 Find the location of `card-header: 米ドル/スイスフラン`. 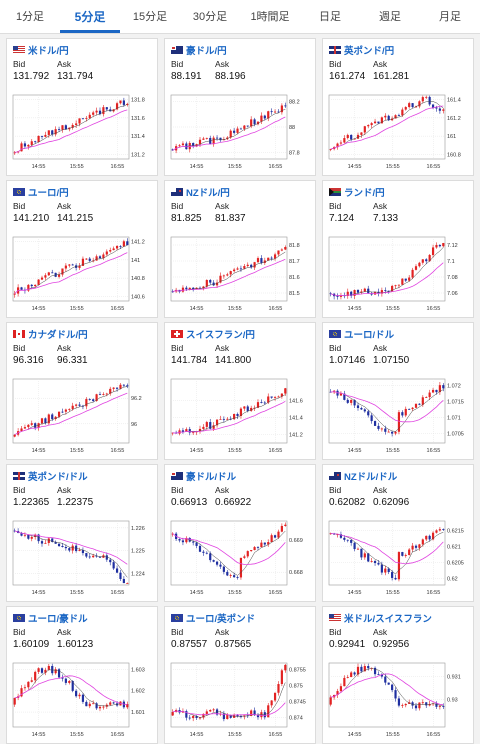

card-header: 米ドル/スイスフラン is located at coordinates (398, 618).